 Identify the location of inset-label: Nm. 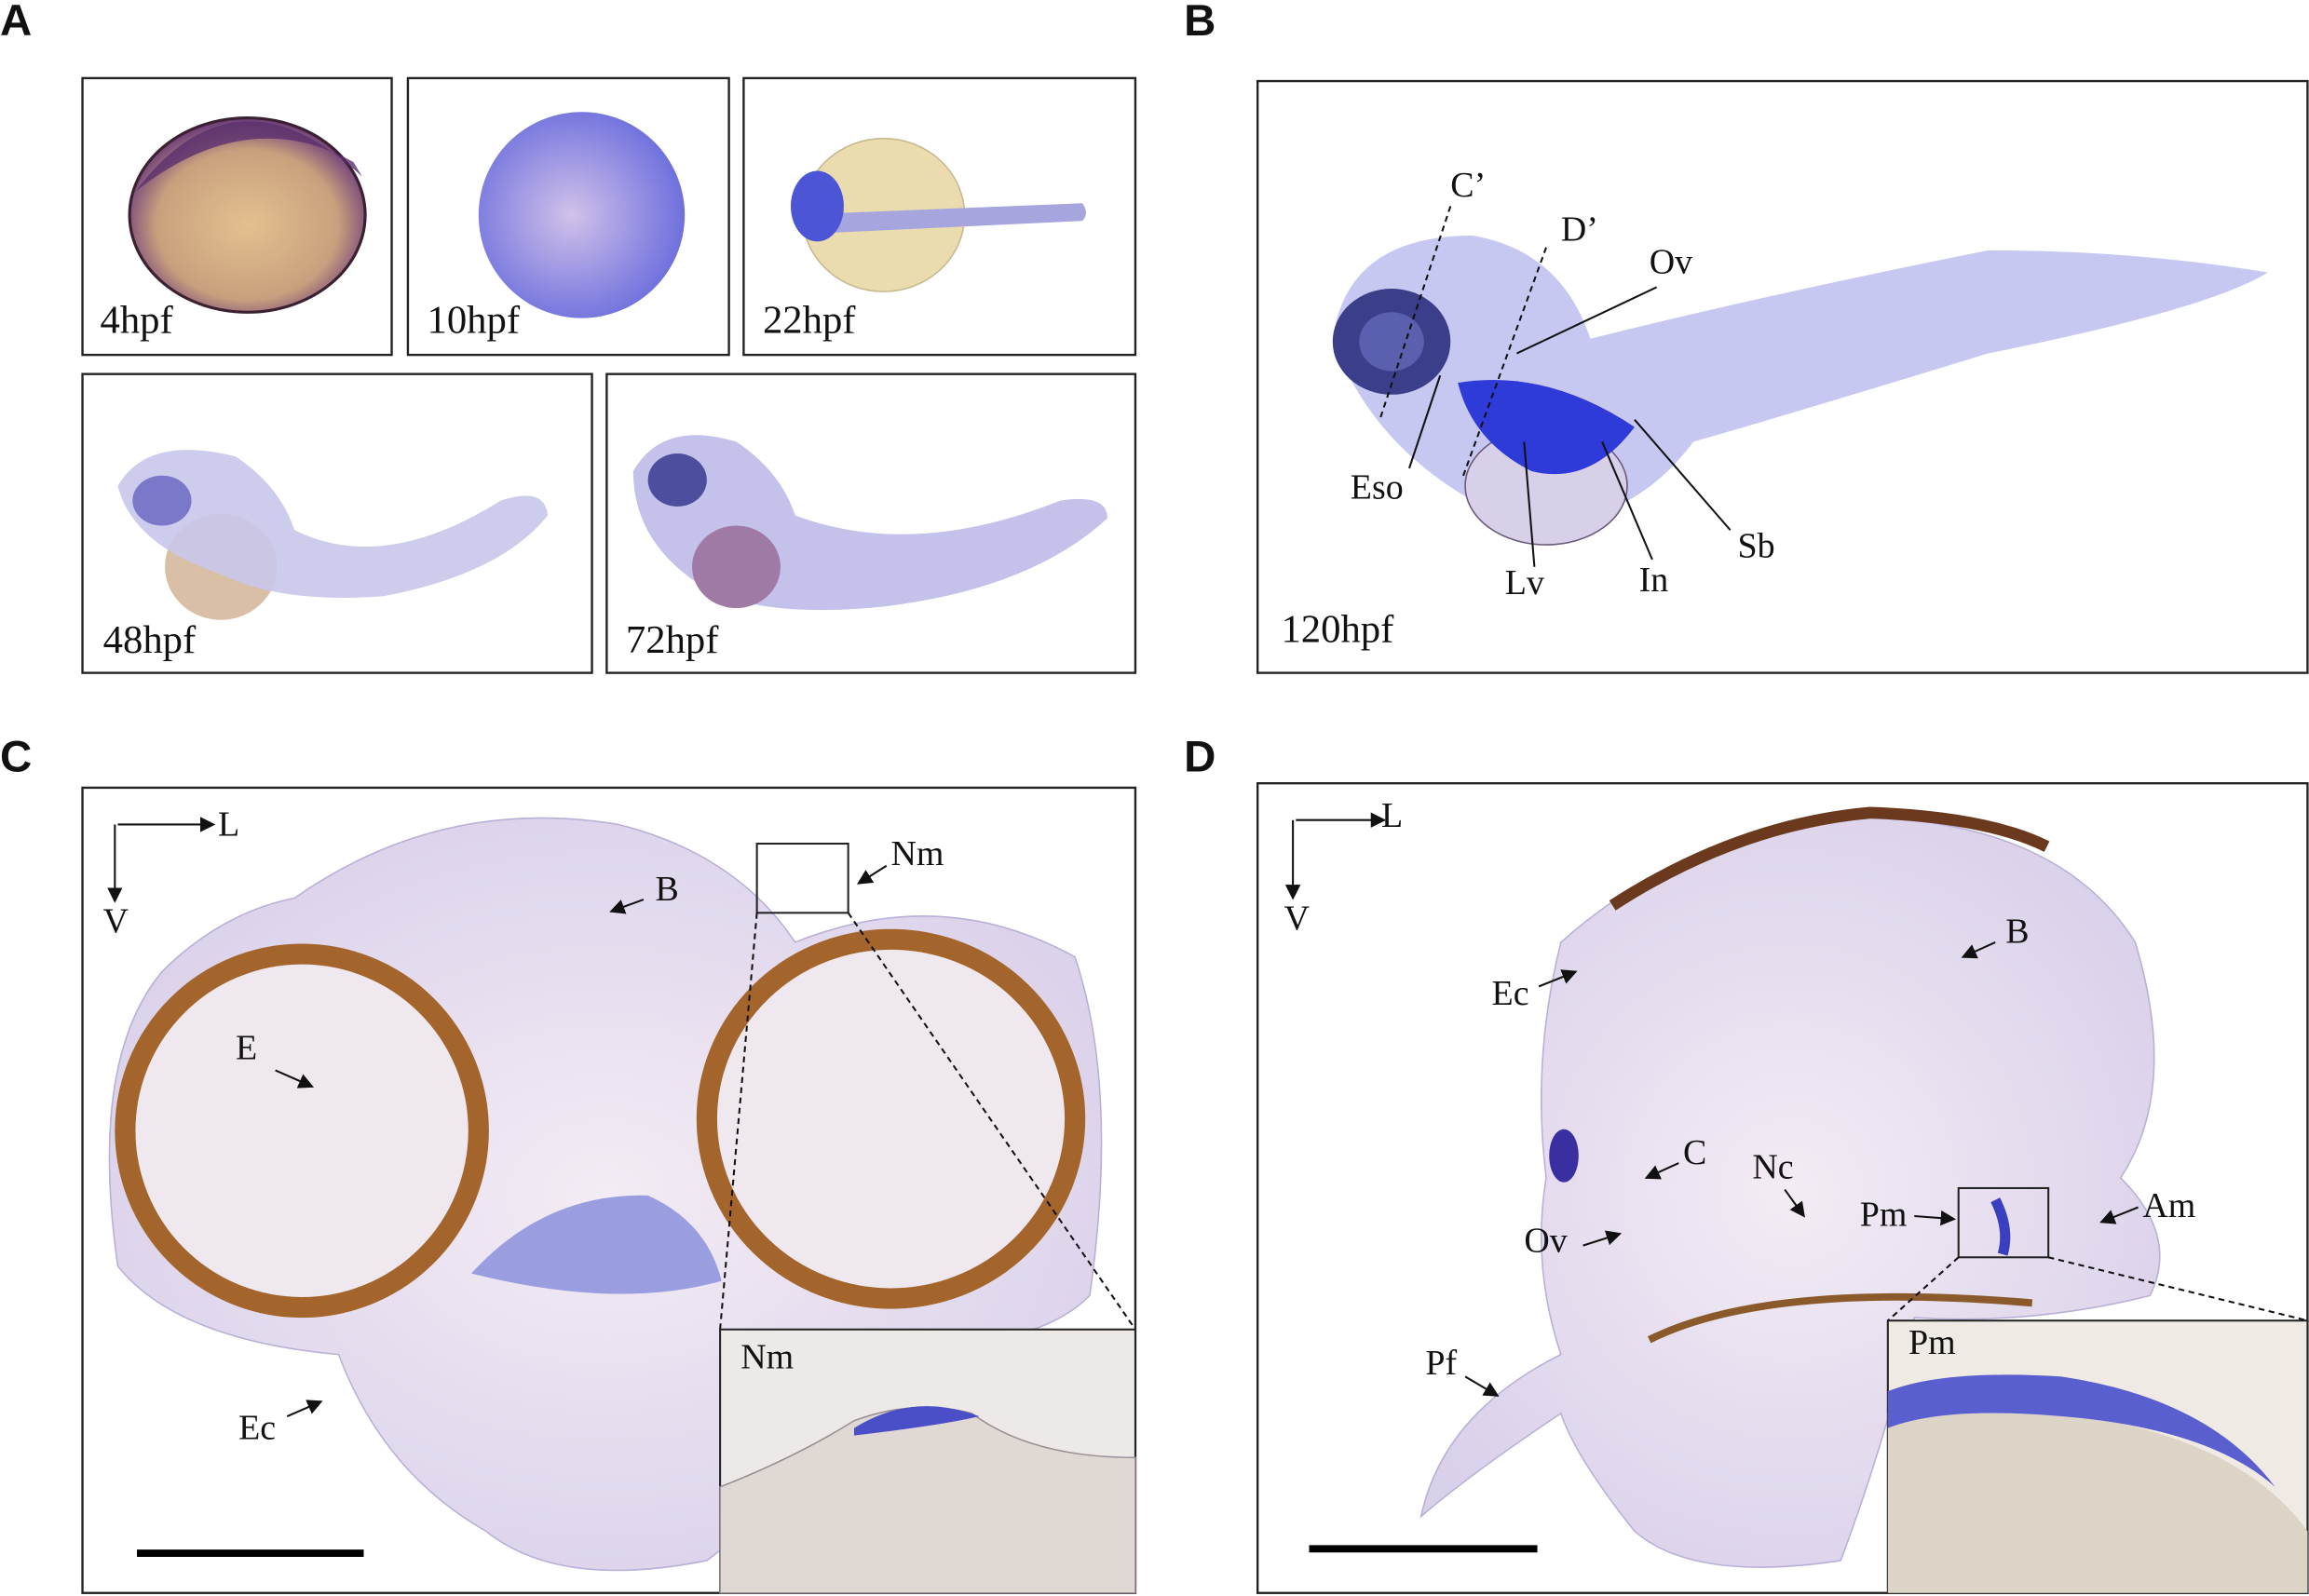
(767, 1357).